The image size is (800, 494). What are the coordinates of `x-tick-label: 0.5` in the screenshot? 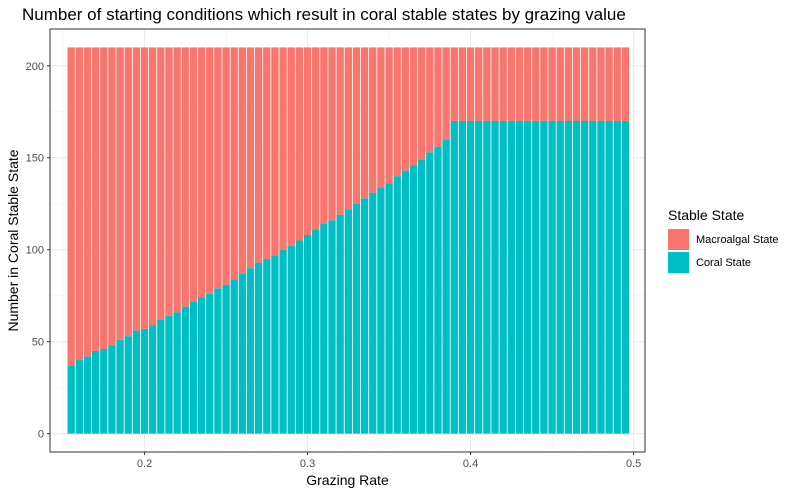 It's located at (633, 464).